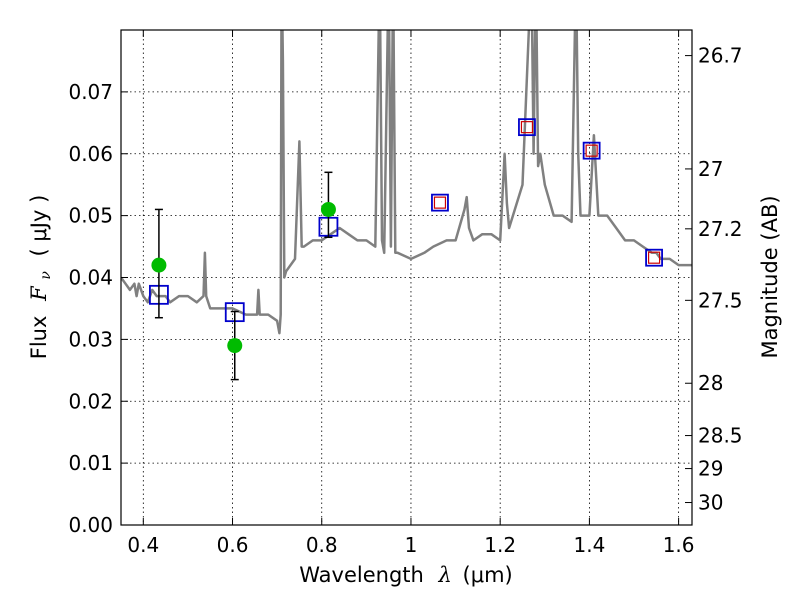  What do you see at coordinates (90, 401) in the screenshot?
I see `y-tick-label: 0.02` at bounding box center [90, 401].